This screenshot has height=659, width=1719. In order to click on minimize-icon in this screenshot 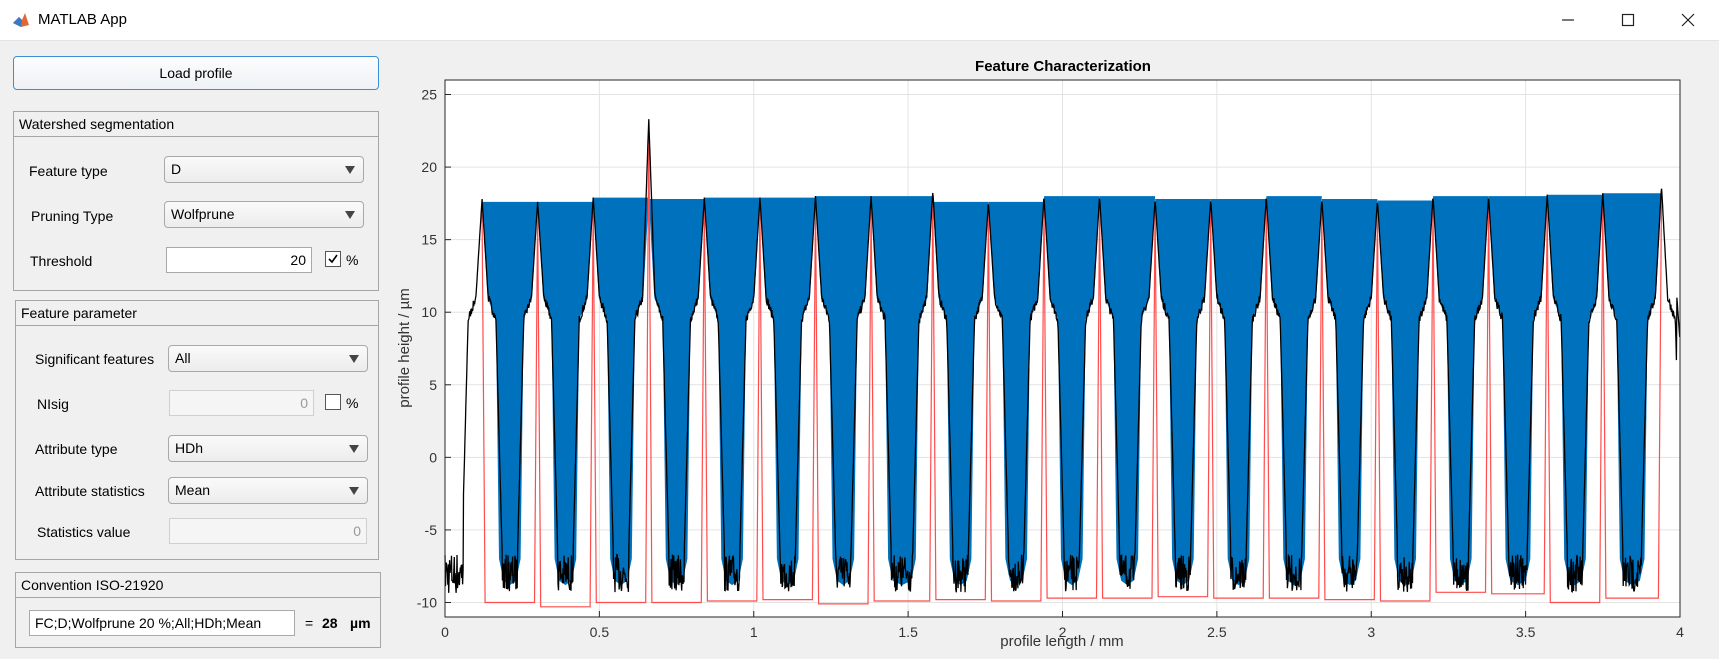, I will do `click(1568, 20)`.